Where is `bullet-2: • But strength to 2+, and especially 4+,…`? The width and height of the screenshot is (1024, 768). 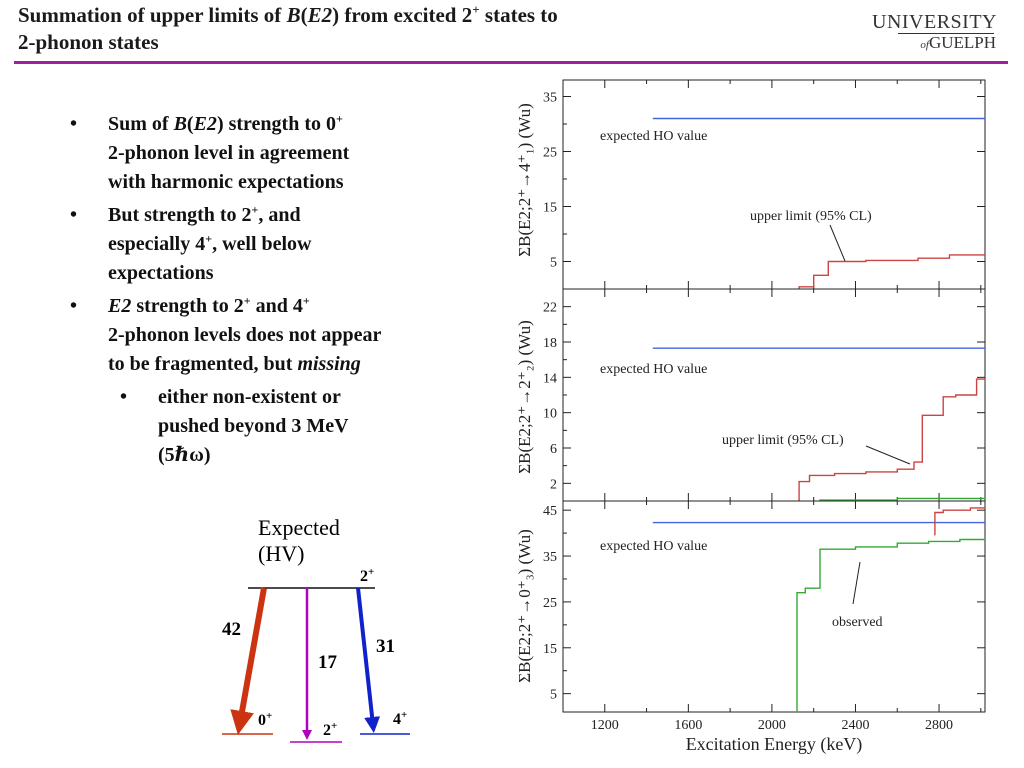
bullet-2: • But strength to 2+, and especially 4+,… is located at coordinates (191, 243).